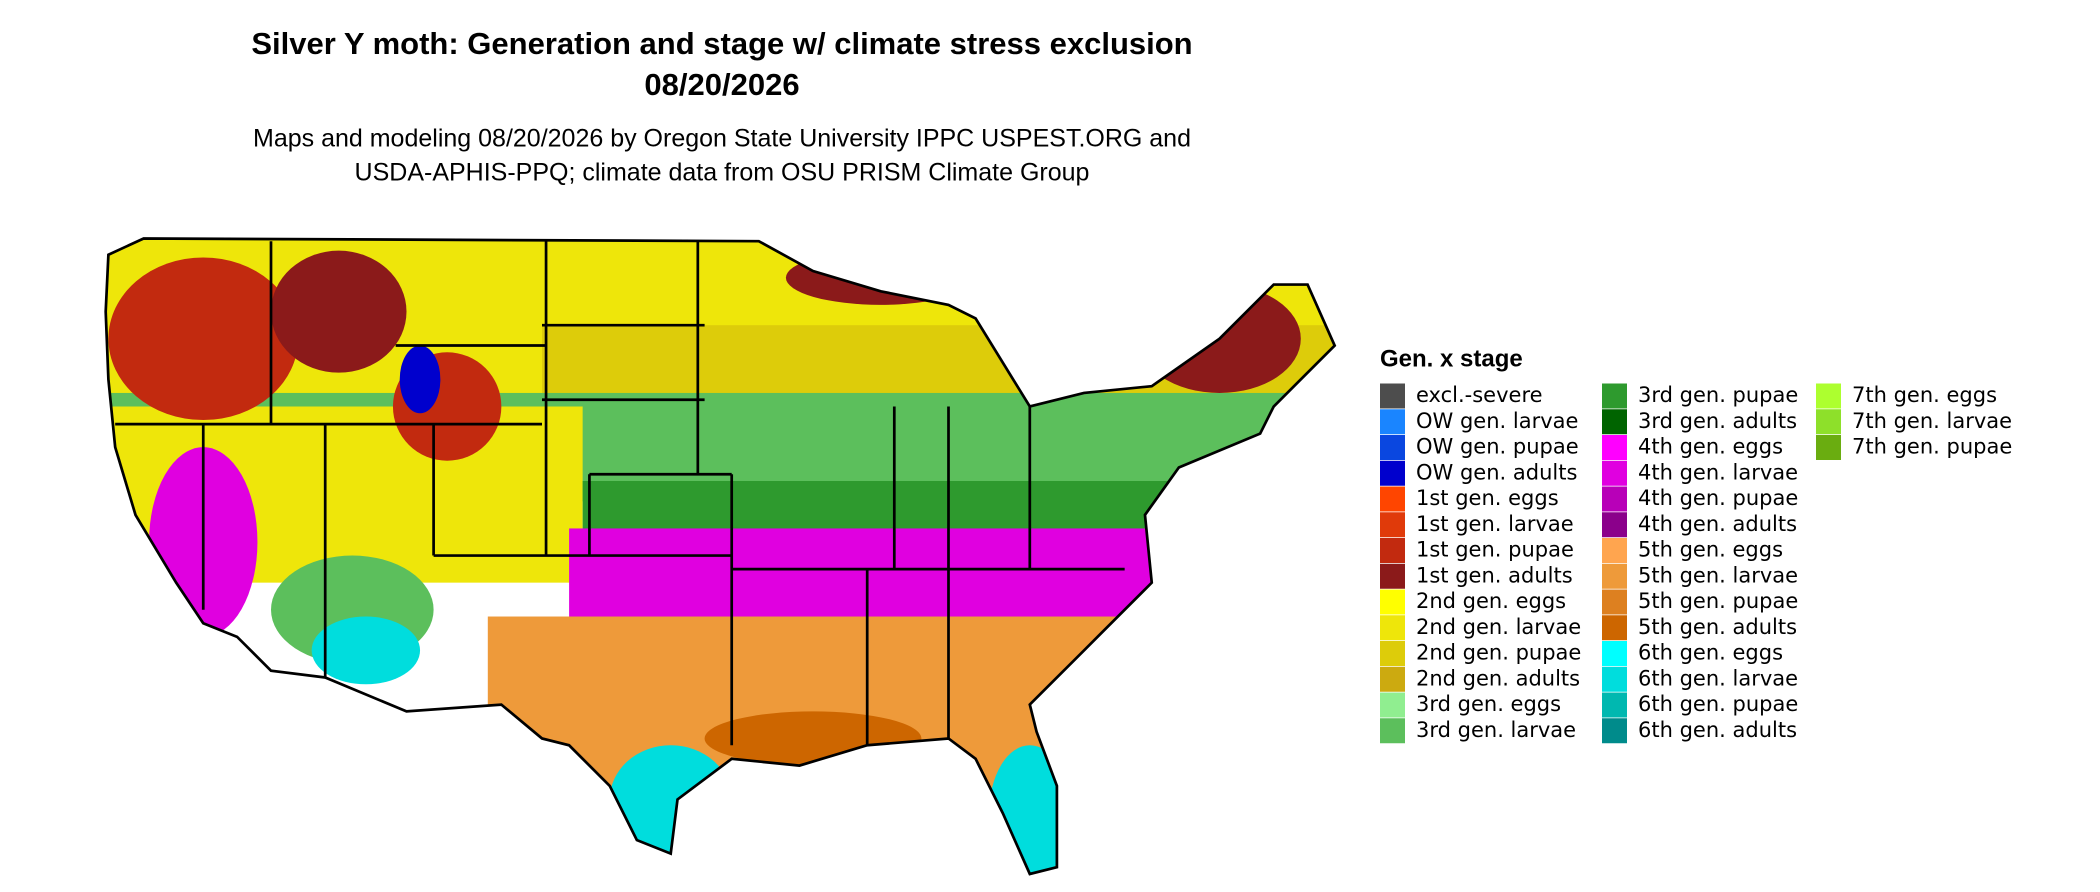 This screenshot has height=892, width=2100. Describe the element at coordinates (1488, 704) in the screenshot. I see `legend-label: 3rd gen. eggs` at that location.